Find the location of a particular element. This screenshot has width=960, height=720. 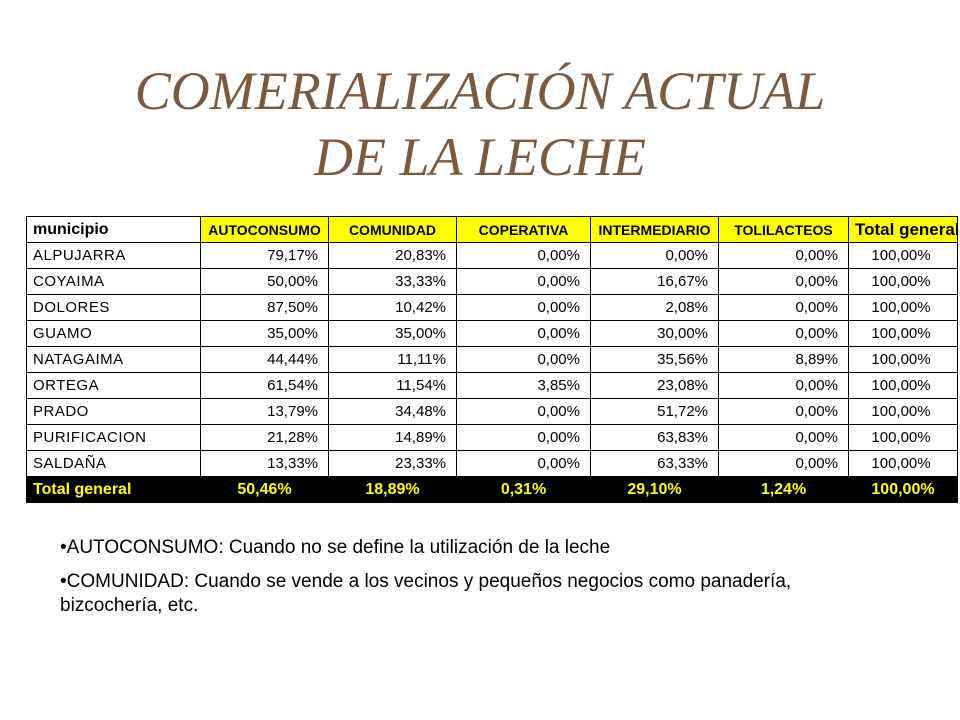

column-header-total-general: Total general is located at coordinates (903, 229).